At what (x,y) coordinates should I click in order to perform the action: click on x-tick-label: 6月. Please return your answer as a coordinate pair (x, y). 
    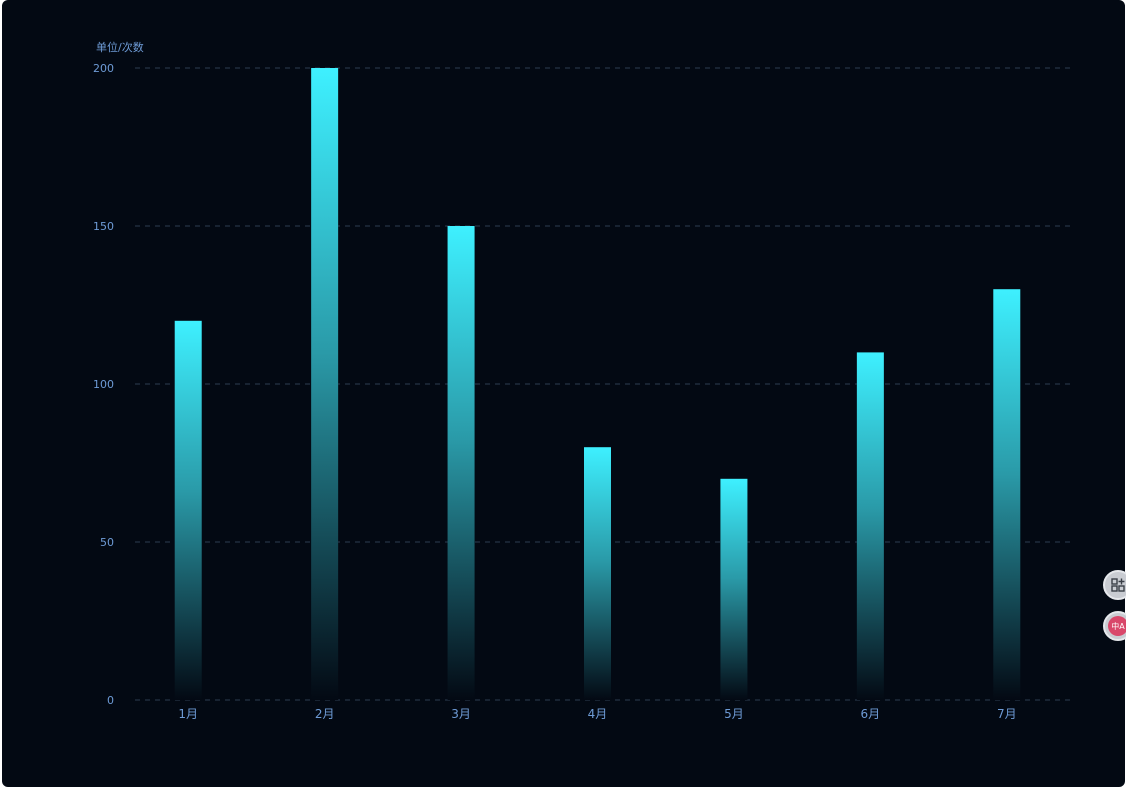
    Looking at the image, I should click on (871, 714).